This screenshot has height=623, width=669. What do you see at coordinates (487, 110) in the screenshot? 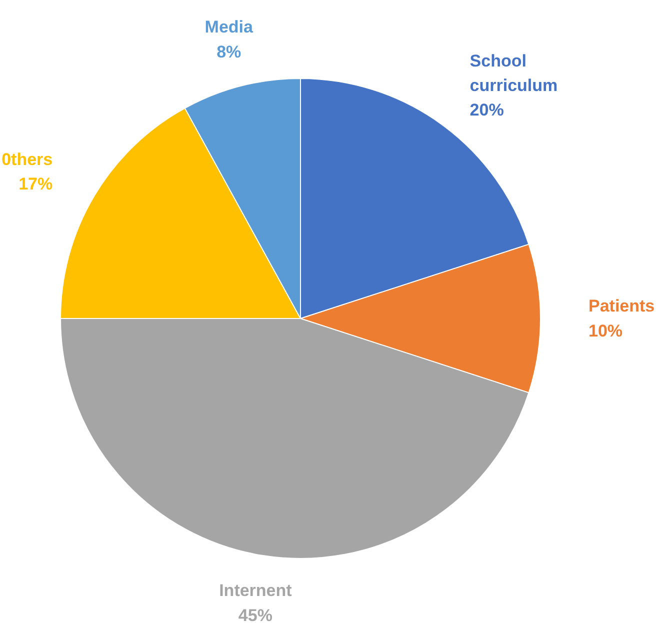
I see `data-label: 20%` at bounding box center [487, 110].